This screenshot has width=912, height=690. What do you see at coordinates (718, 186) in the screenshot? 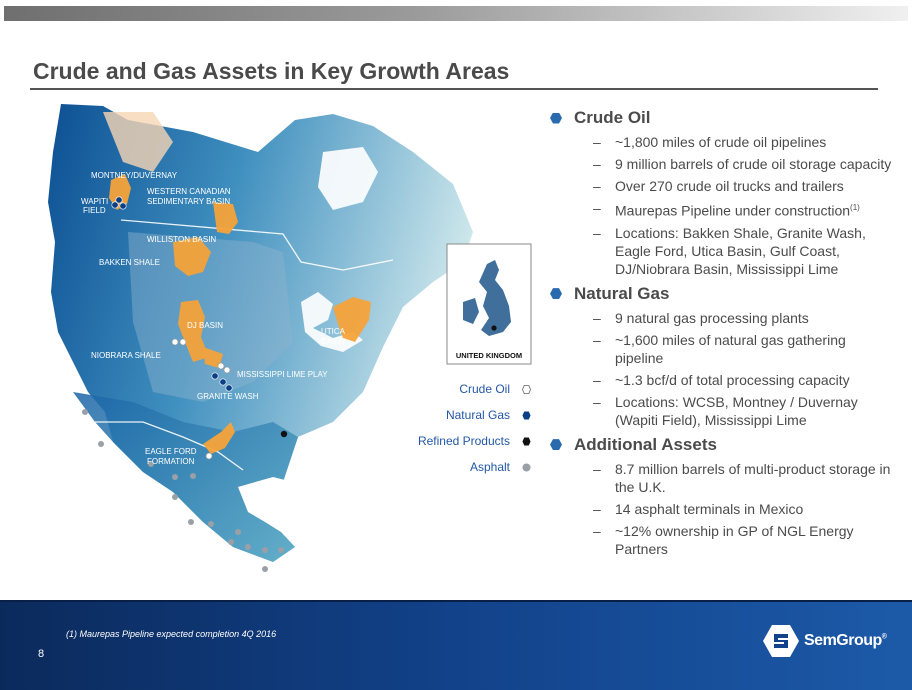
I see `list-item: – Over 270 crude oil trucks and trailers` at bounding box center [718, 186].